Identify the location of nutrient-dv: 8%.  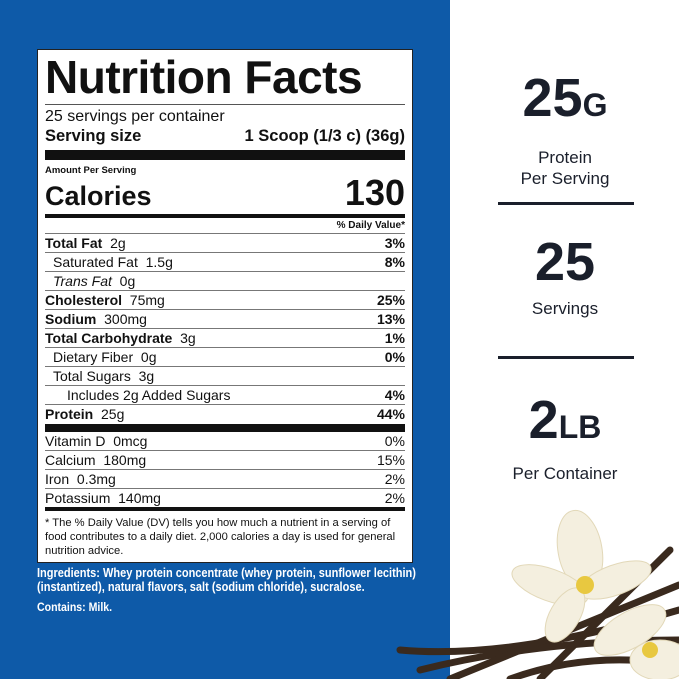
(394, 262).